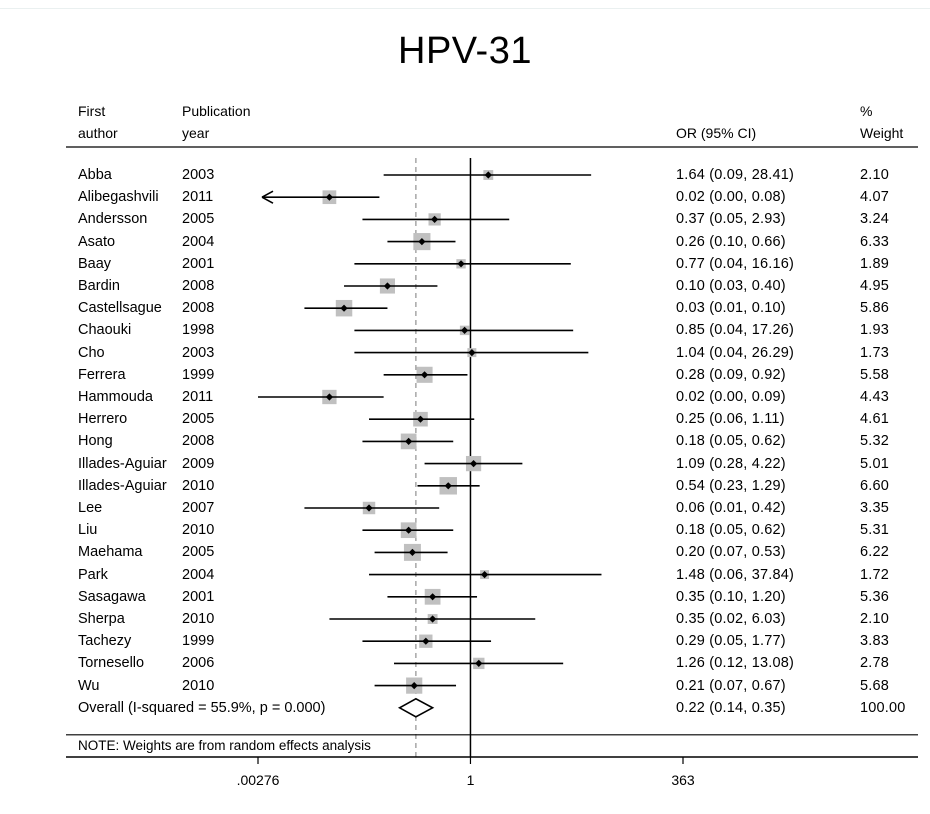 This screenshot has width=930, height=814. I want to click on study-weight: 1.93, so click(875, 330).